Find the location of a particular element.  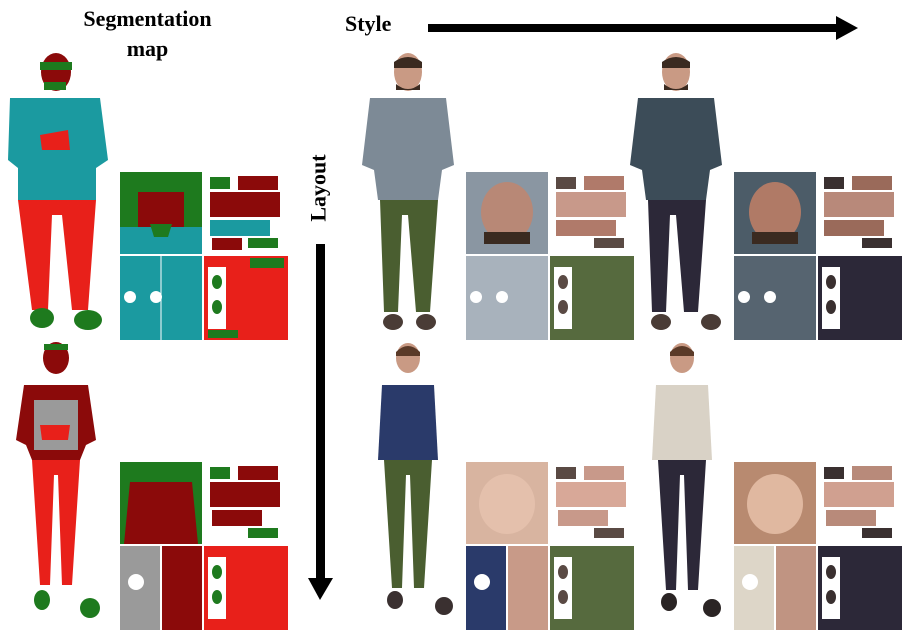

male-style2-atlas is located at coordinates (818, 256).